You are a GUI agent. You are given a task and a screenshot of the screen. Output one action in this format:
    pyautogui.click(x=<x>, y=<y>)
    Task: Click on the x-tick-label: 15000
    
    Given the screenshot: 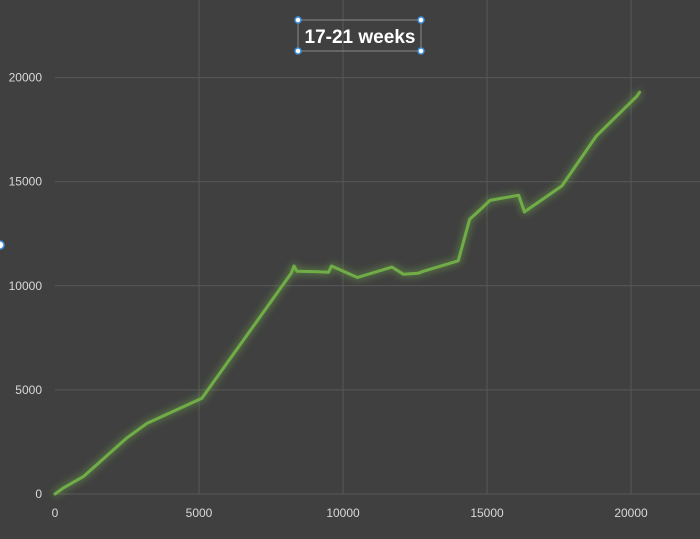 What is the action you would take?
    pyautogui.click(x=487, y=513)
    